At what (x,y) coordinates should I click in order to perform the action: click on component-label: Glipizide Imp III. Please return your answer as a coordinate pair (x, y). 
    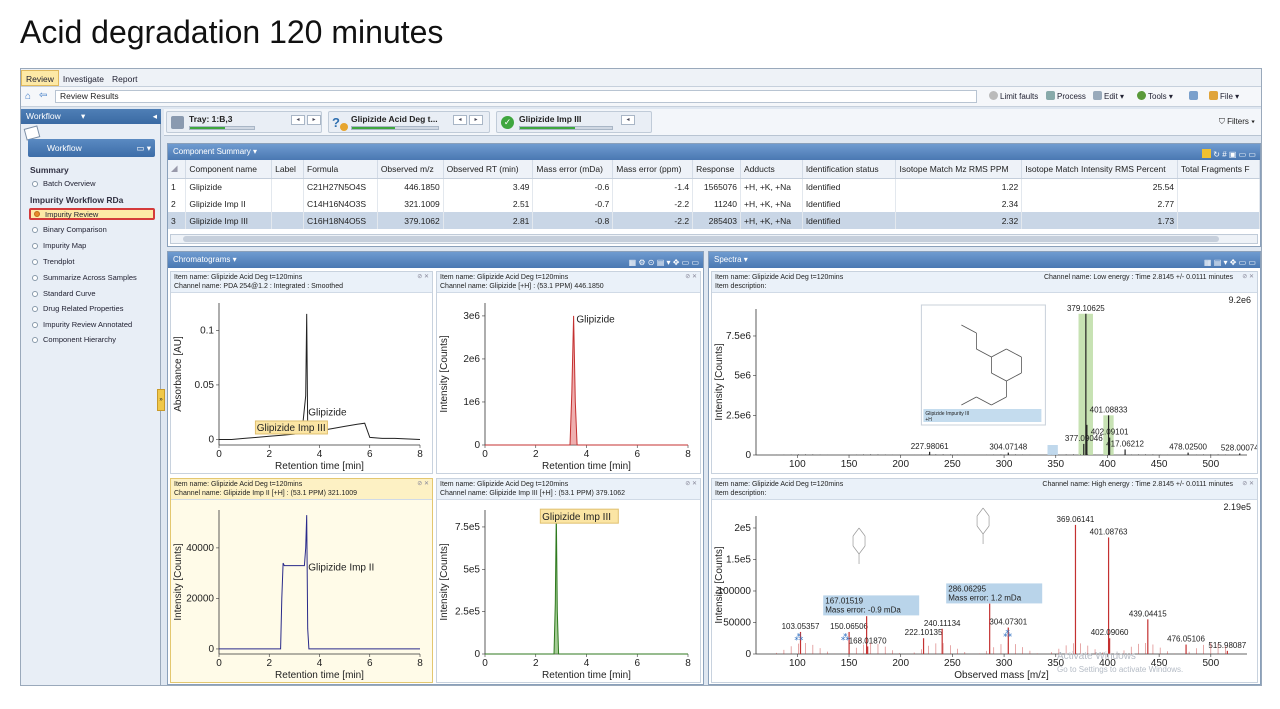
    Looking at the image, I should click on (550, 119).